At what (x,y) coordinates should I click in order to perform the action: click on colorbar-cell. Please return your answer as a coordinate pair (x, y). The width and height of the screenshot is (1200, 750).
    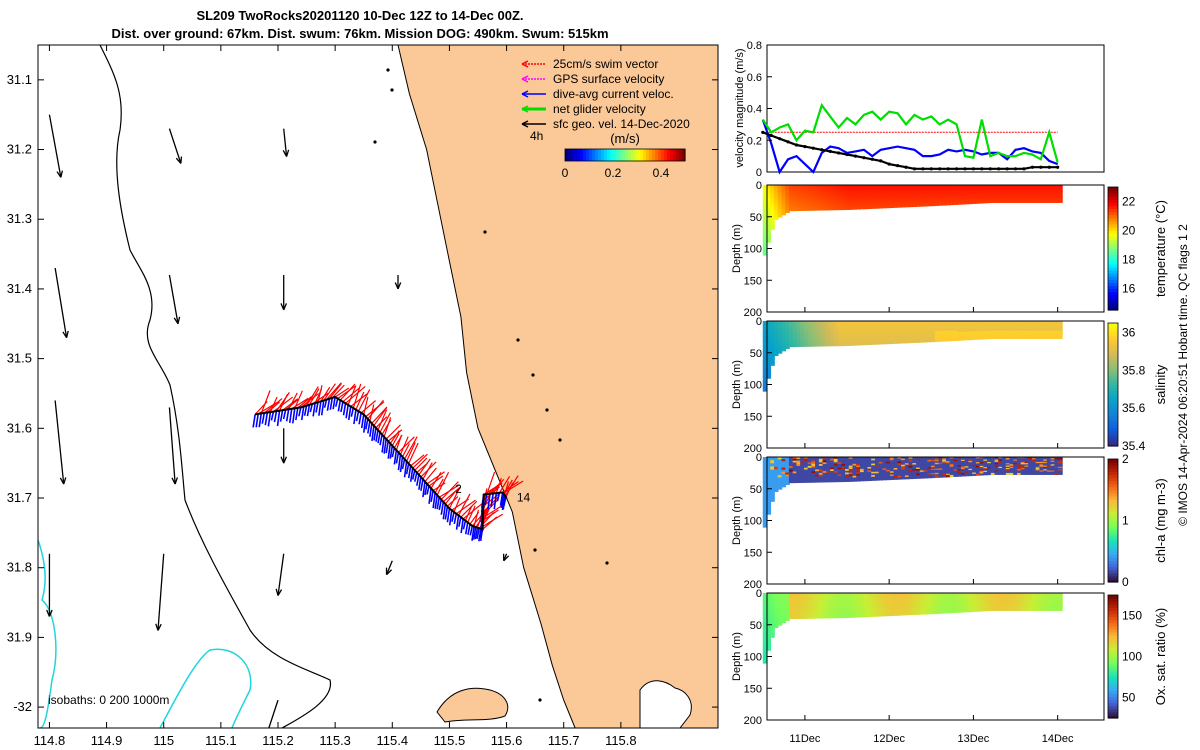
    Looking at the image, I should click on (669, 155).